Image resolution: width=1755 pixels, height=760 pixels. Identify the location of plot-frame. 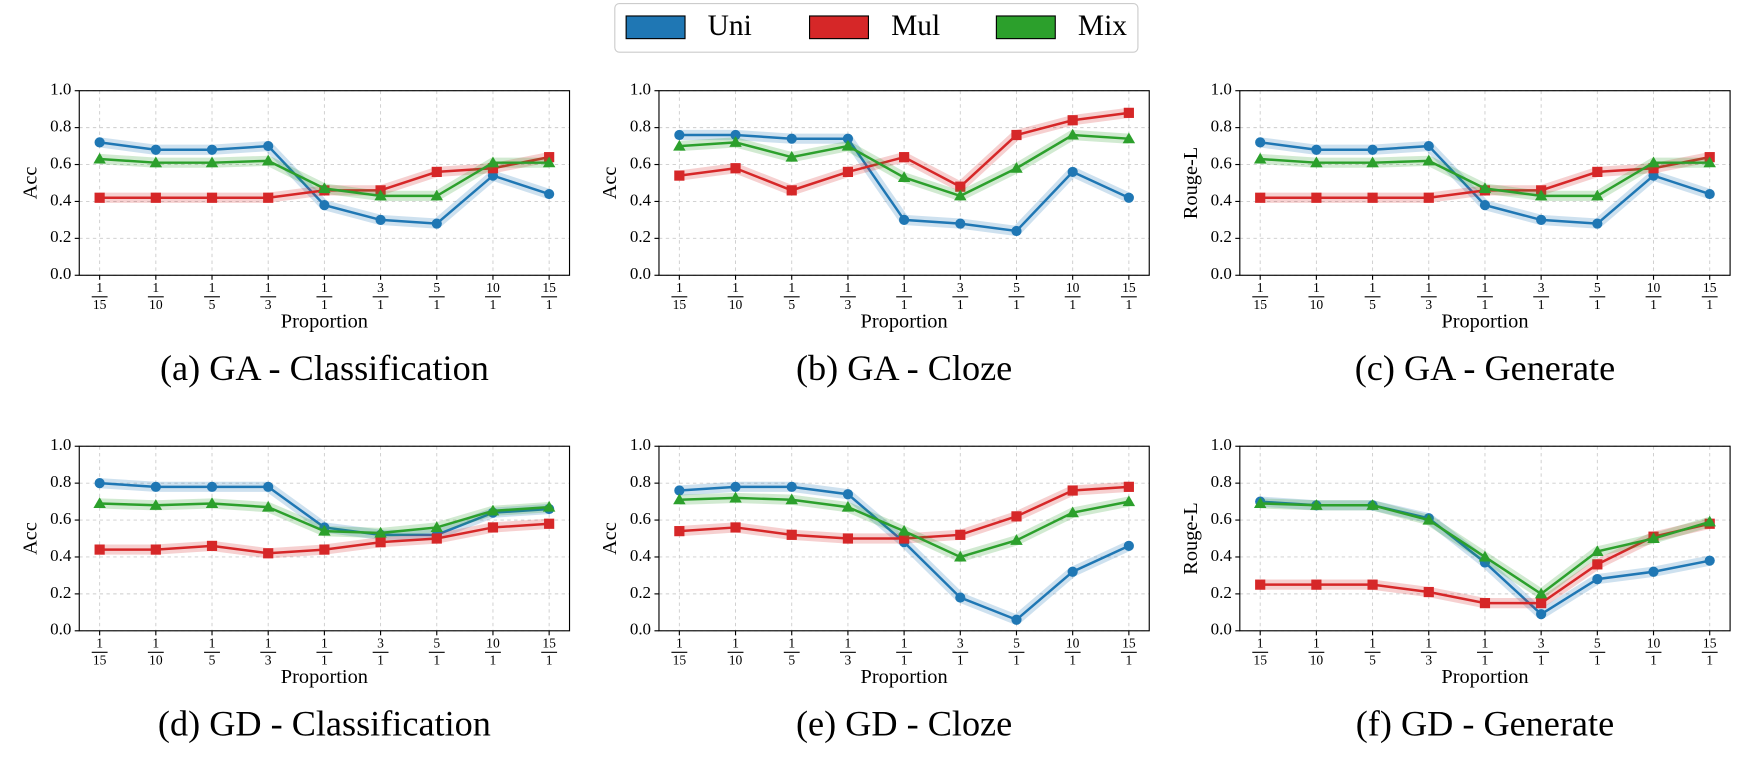
(1485, 538).